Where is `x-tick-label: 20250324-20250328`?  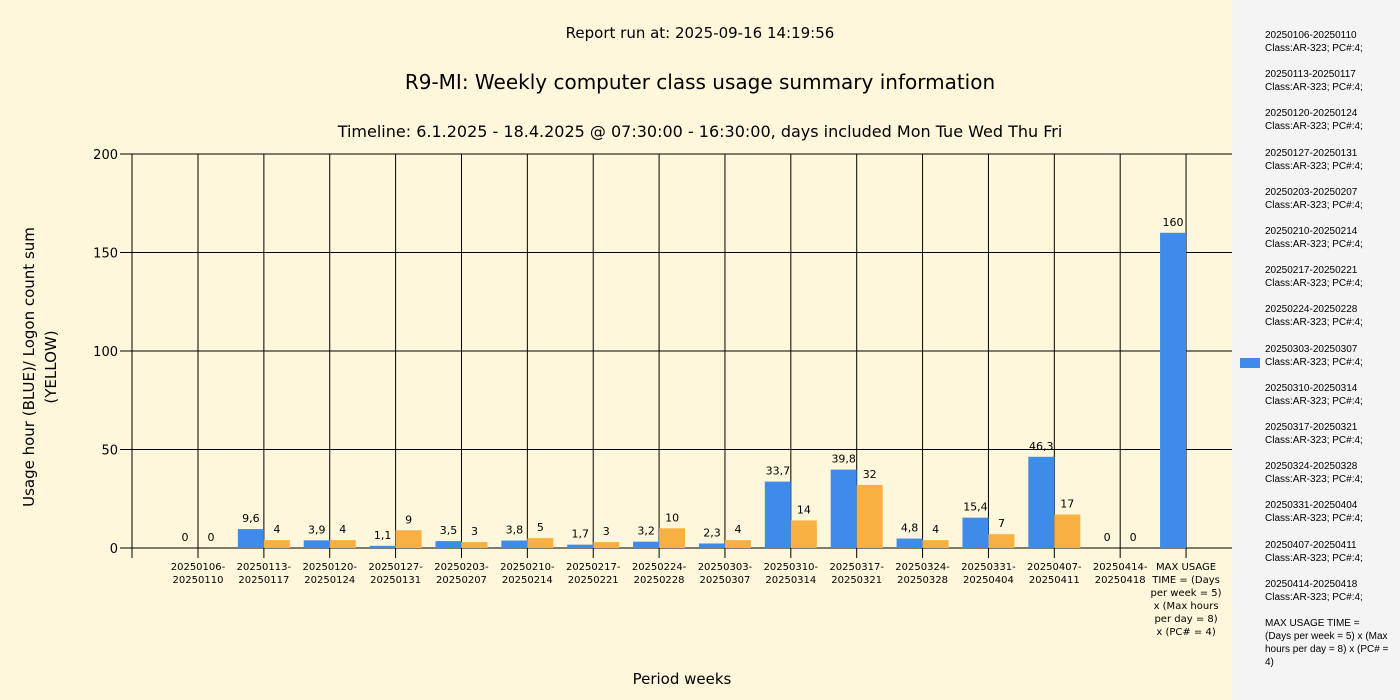
x-tick-label: 20250324-20250328 is located at coordinates (922, 574).